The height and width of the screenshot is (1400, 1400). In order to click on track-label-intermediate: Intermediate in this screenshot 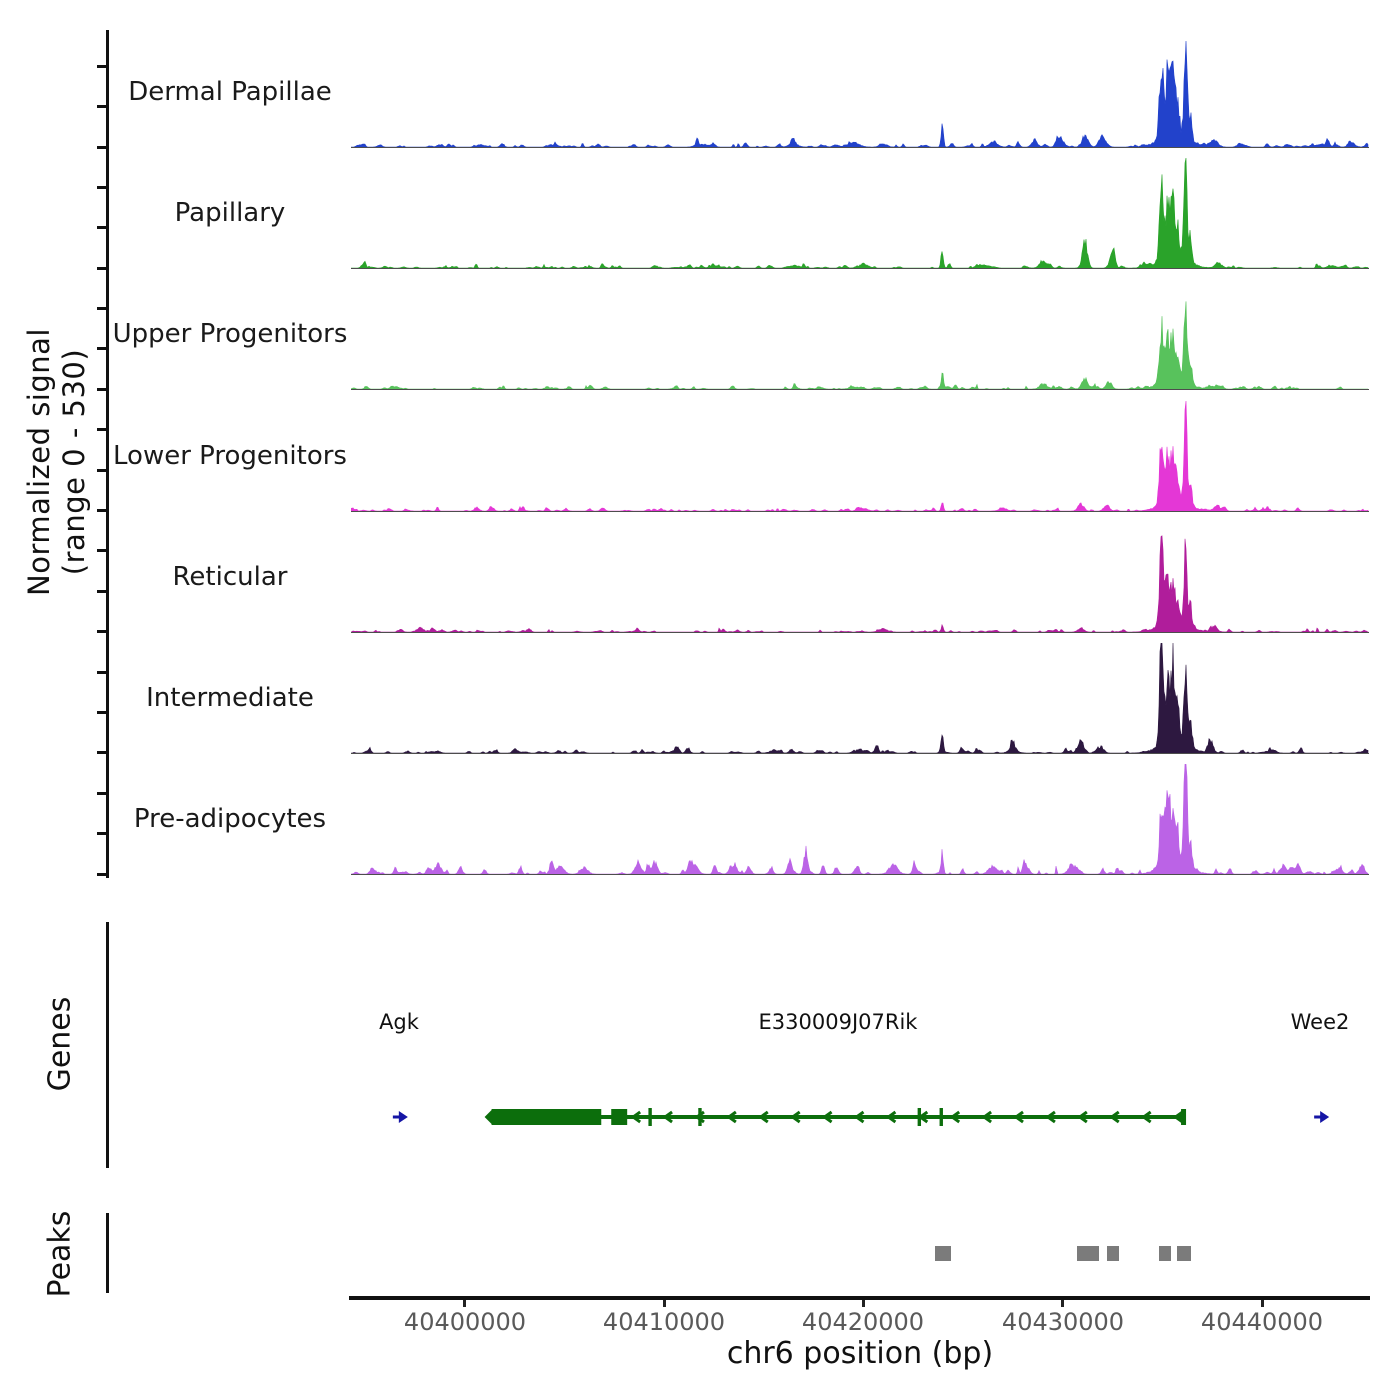, I will do `click(230, 698)`.